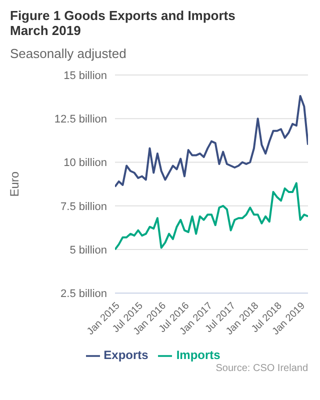 Image resolution: width=320 pixels, height=400 pixels. What do you see at coordinates (85, 76) in the screenshot?
I see `y-tick-label: 15 billion` at bounding box center [85, 76].